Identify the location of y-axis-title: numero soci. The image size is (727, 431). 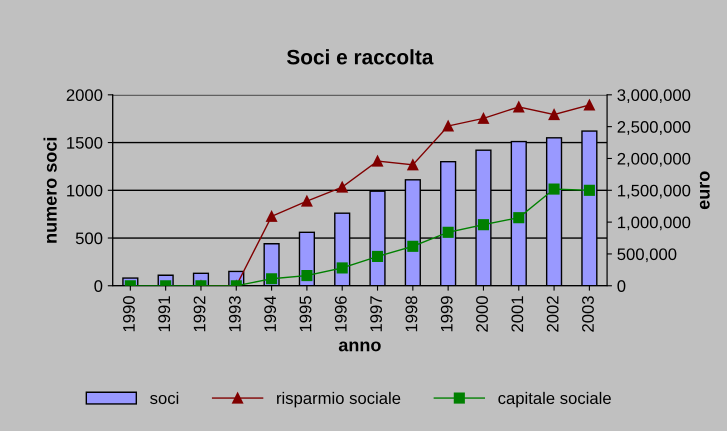
(50, 190).